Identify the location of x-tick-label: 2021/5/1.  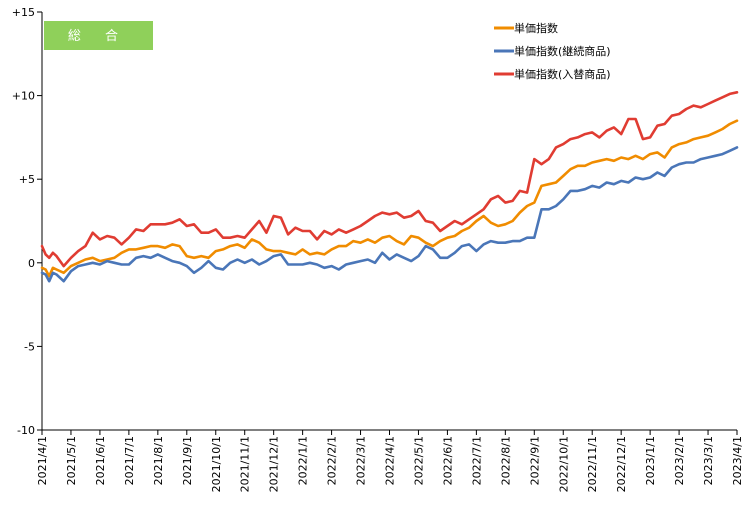
(71, 460).